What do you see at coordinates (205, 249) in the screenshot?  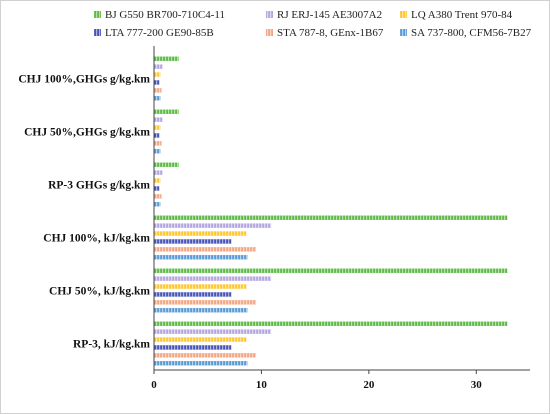 I see `bar-sta-787-8-genx-1b67-chj-100-kj-kg-km` at bounding box center [205, 249].